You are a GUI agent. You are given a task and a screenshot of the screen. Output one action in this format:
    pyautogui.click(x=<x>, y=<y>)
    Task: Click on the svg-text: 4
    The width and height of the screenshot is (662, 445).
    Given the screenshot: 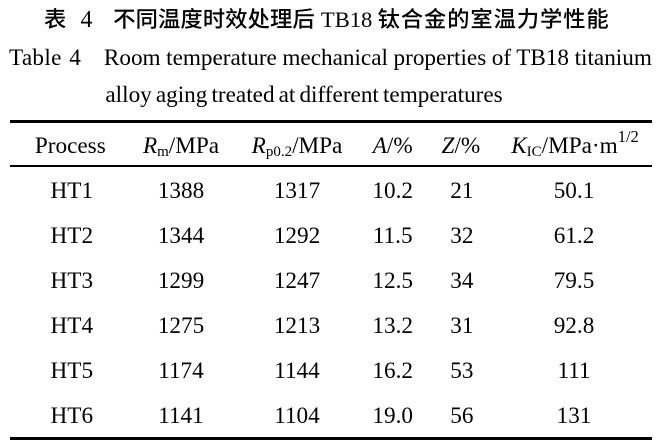 What is the action you would take?
    pyautogui.click(x=87, y=20)
    